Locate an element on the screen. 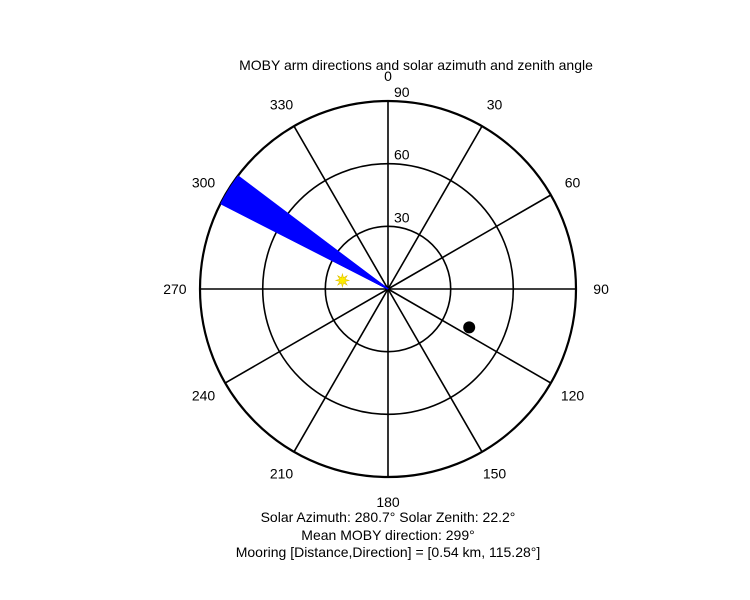 Image resolution: width=750 pixels, height=600 pixels. mooring-marker is located at coordinates (469, 327).